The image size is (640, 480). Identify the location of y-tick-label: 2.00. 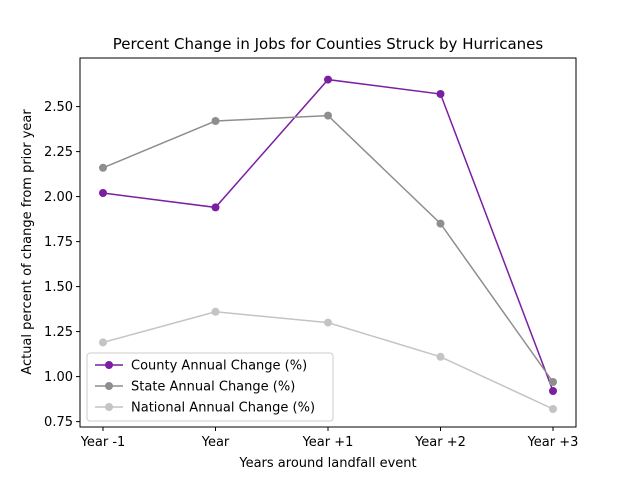
(58, 197).